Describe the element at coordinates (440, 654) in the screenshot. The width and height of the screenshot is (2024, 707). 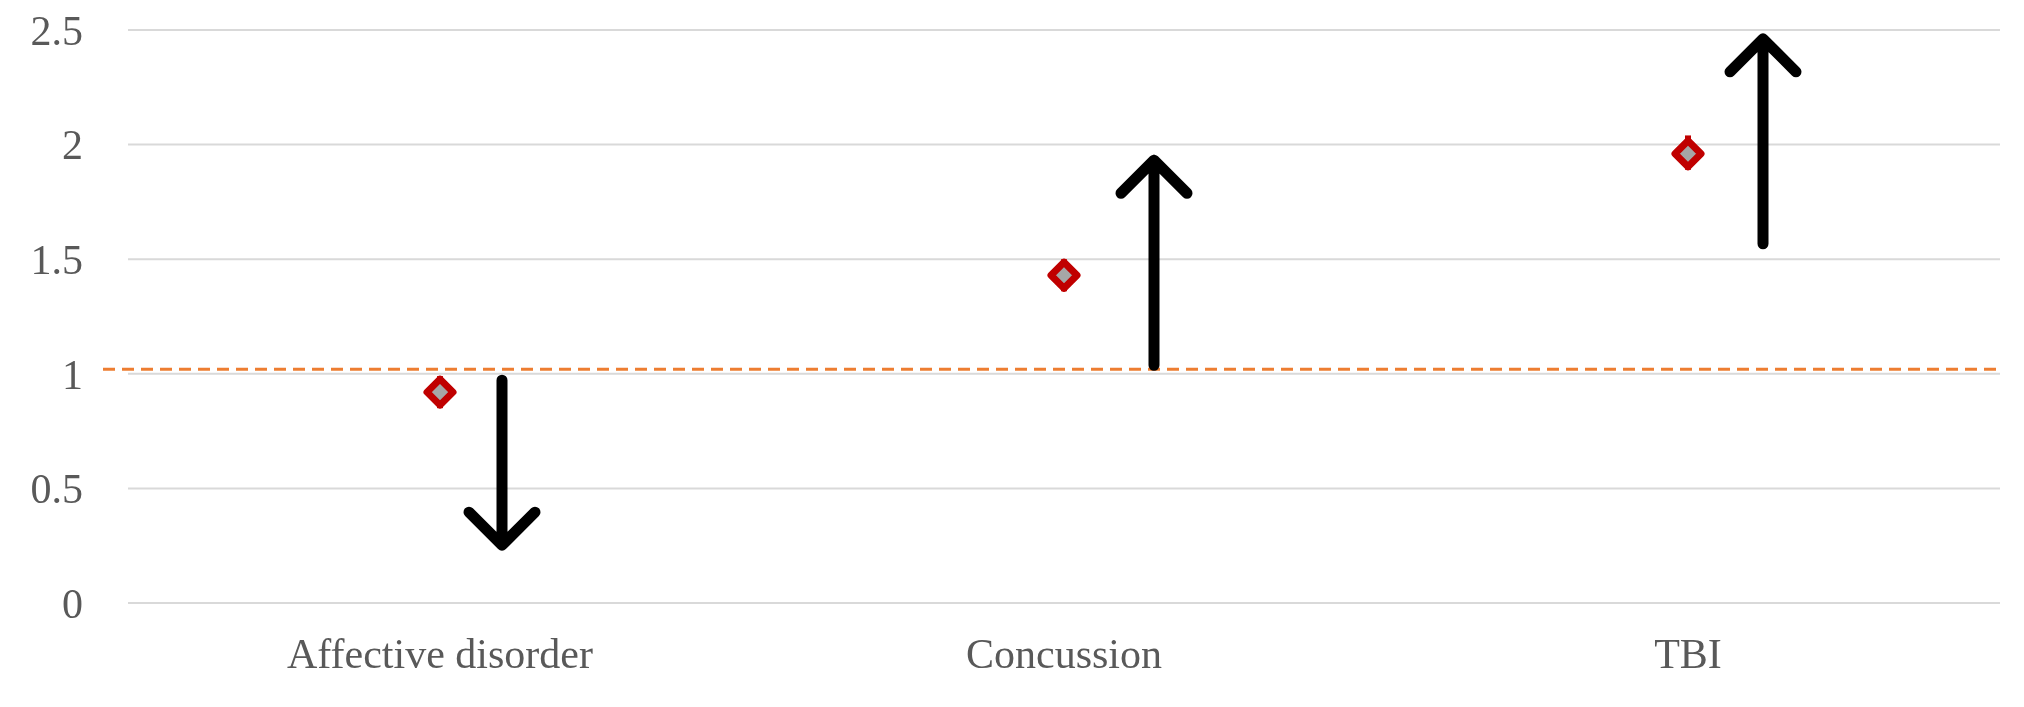
I see `x-tick-label: Affective disorder` at that location.